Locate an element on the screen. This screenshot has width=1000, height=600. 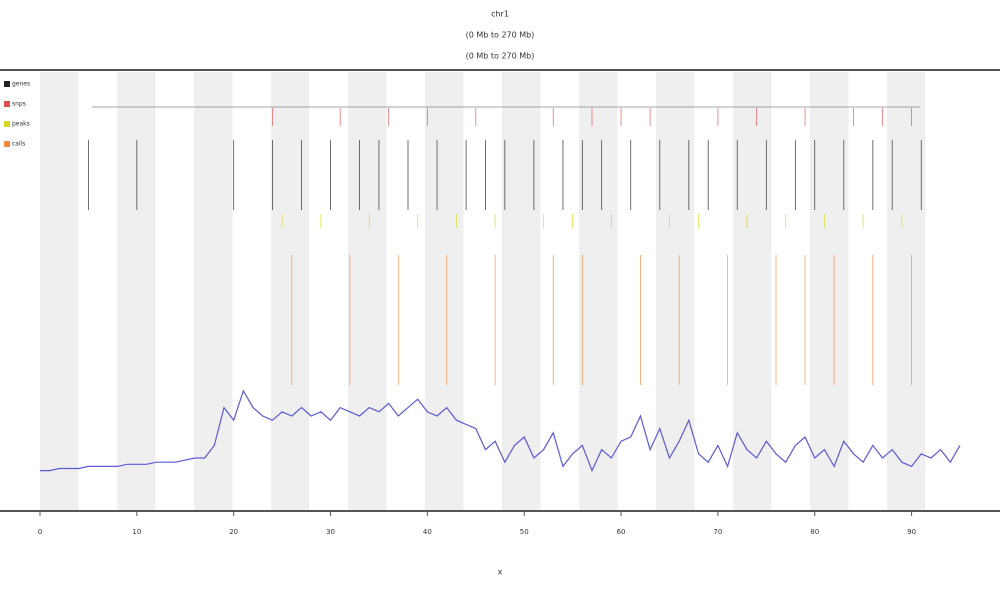
signal-line is located at coordinates (500, 431).